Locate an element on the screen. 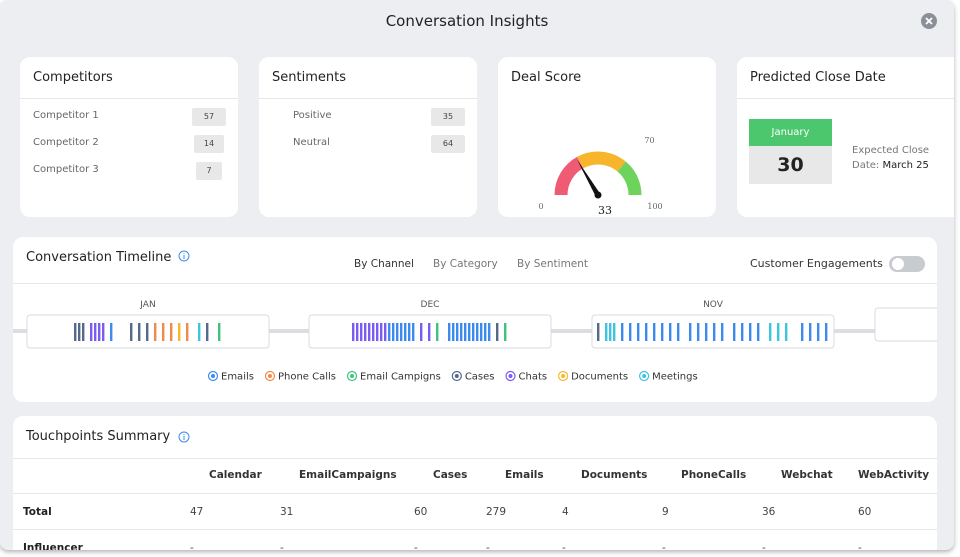 This screenshot has height=557, width=960. cell: 31 is located at coordinates (287, 512).